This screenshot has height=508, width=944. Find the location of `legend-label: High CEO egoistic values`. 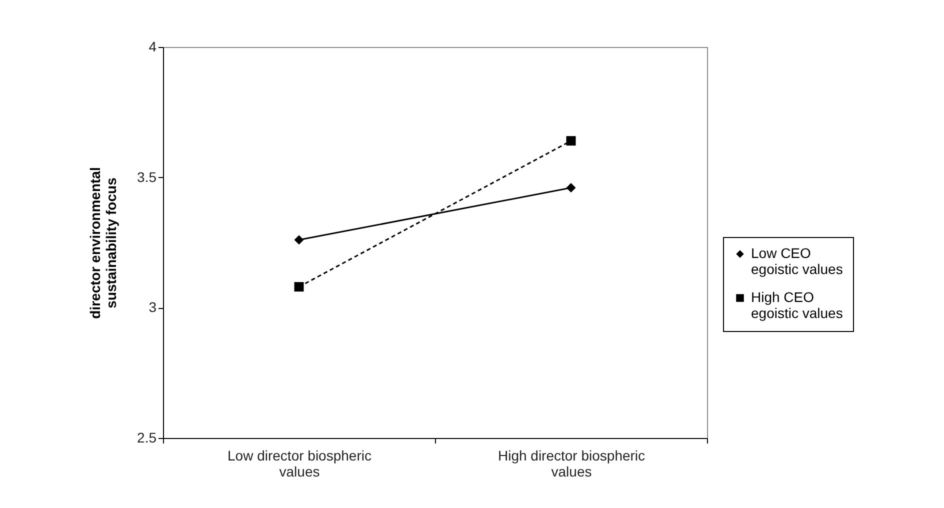

legend-label: High CEO egoistic values is located at coordinates (797, 305).